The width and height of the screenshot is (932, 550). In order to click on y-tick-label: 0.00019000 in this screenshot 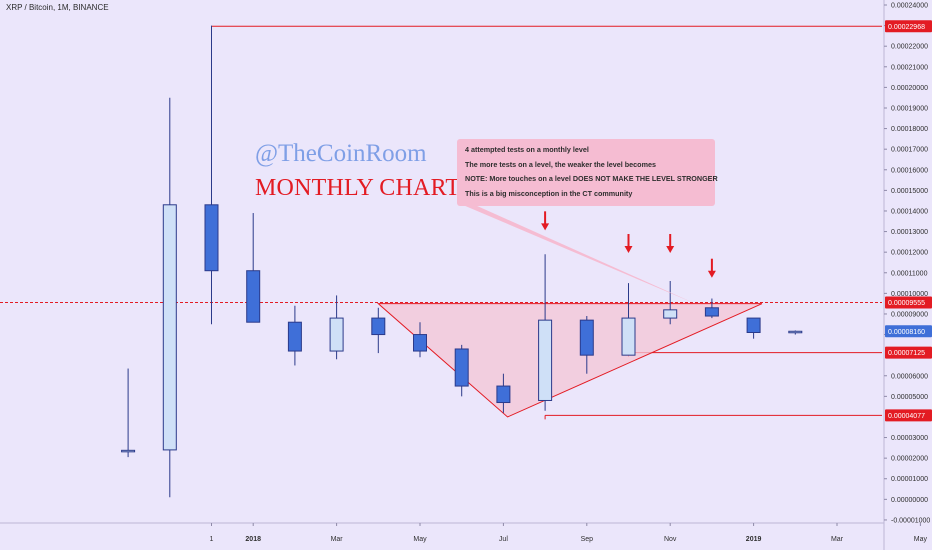, I will do `click(909, 108)`.